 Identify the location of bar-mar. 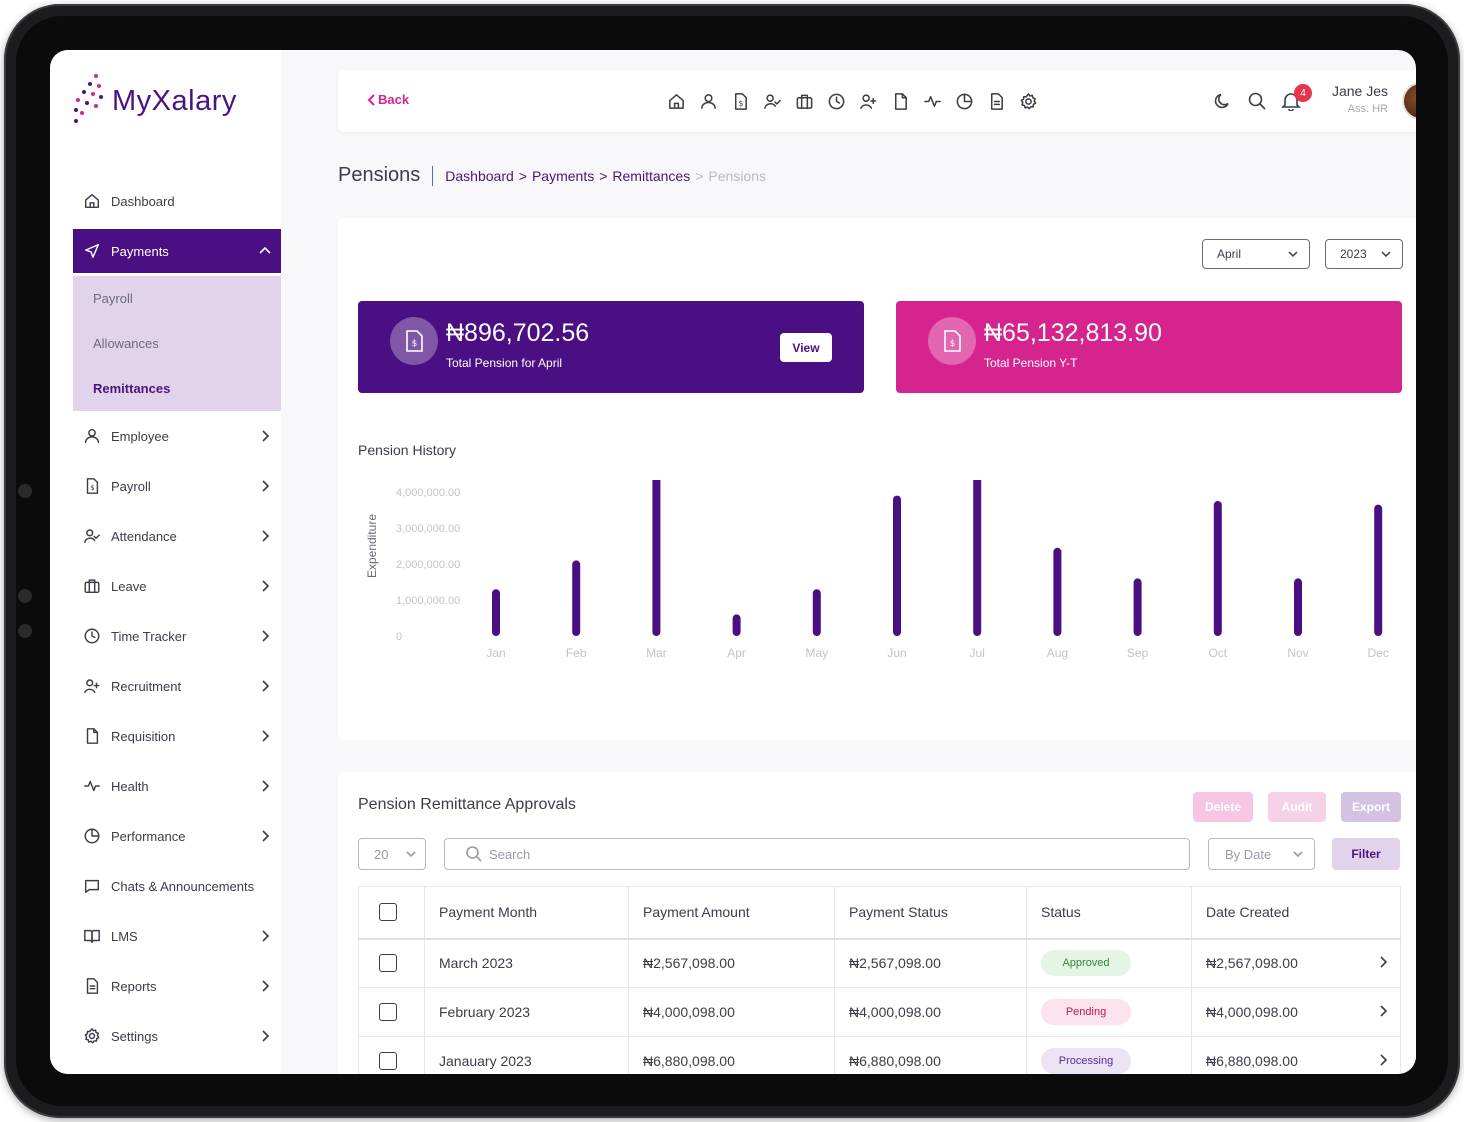
(656, 558).